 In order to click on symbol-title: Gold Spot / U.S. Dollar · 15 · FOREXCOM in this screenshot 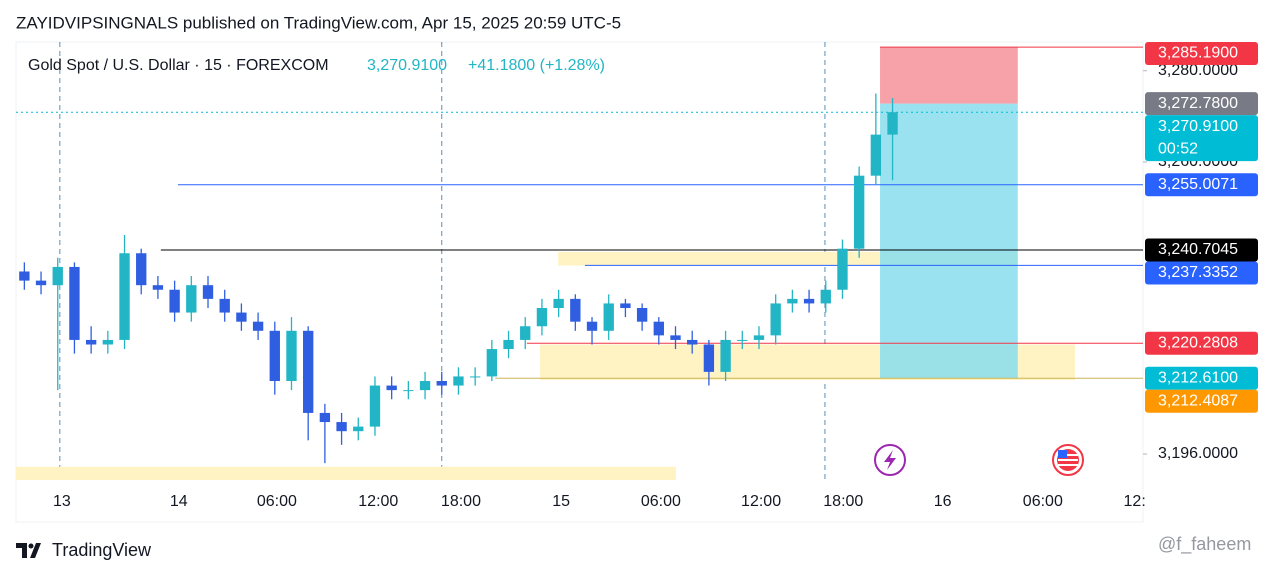, I will do `click(178, 65)`.